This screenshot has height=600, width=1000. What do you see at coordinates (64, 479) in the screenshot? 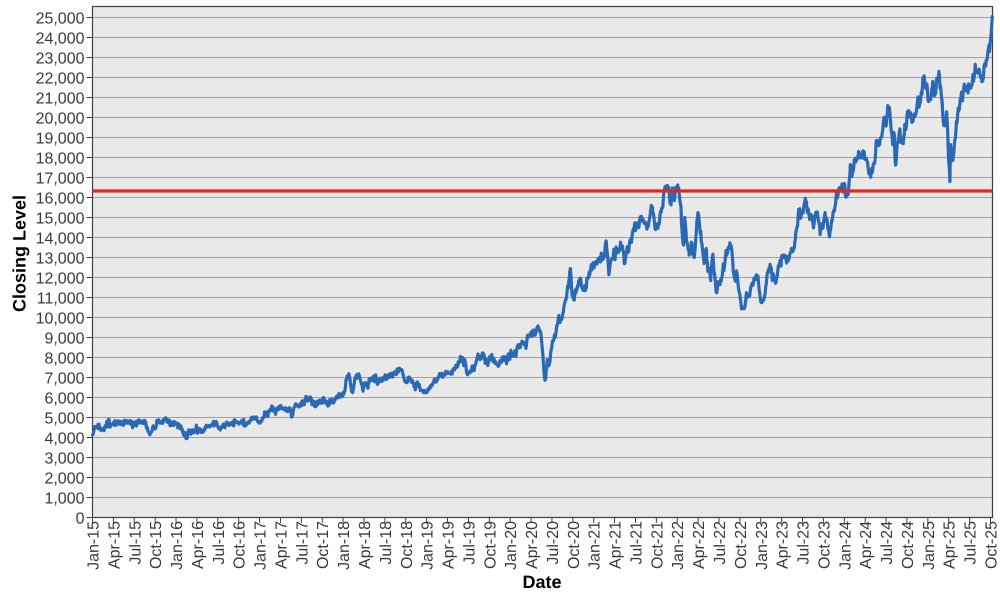
I see `svg-text: 2,000` at bounding box center [64, 479].